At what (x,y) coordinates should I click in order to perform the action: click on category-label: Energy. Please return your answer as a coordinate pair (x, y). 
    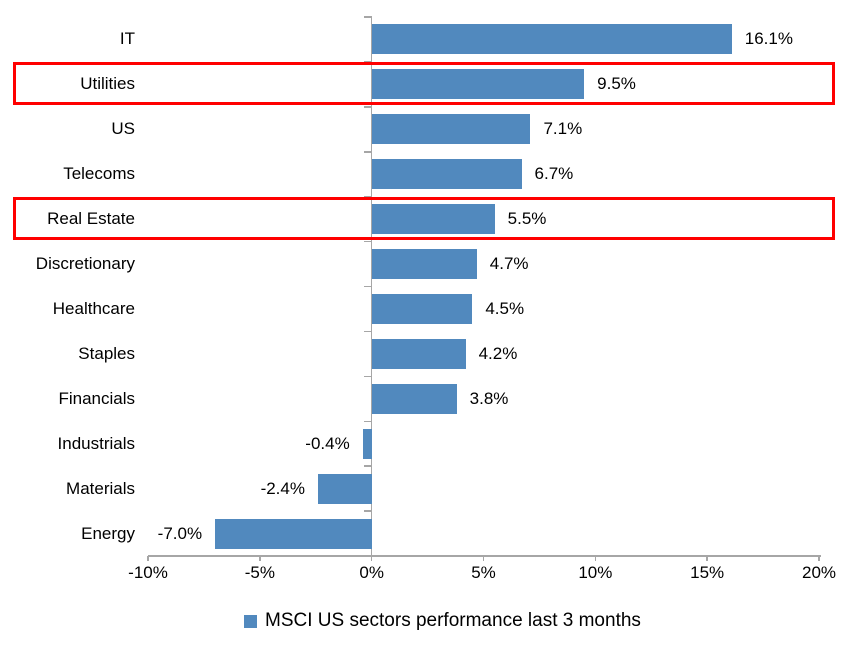
    Looking at the image, I should click on (108, 533).